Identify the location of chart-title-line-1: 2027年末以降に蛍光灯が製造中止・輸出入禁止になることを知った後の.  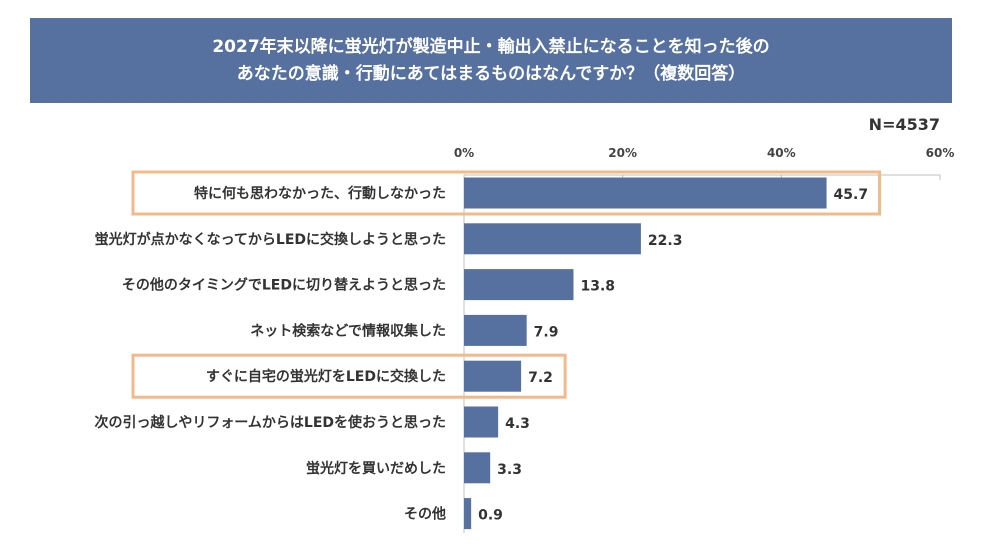
(491, 46).